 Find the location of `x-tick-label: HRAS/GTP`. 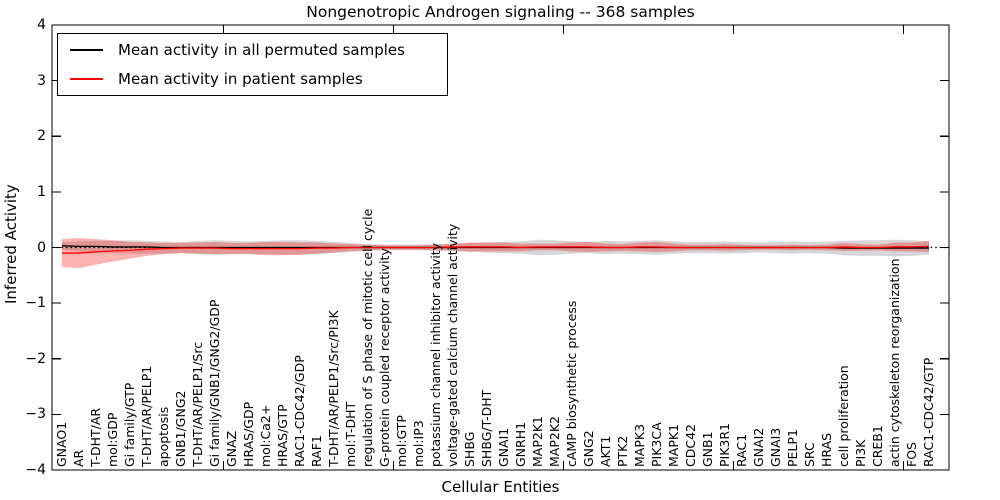

x-tick-label: HRAS/GTP is located at coordinates (282, 435).